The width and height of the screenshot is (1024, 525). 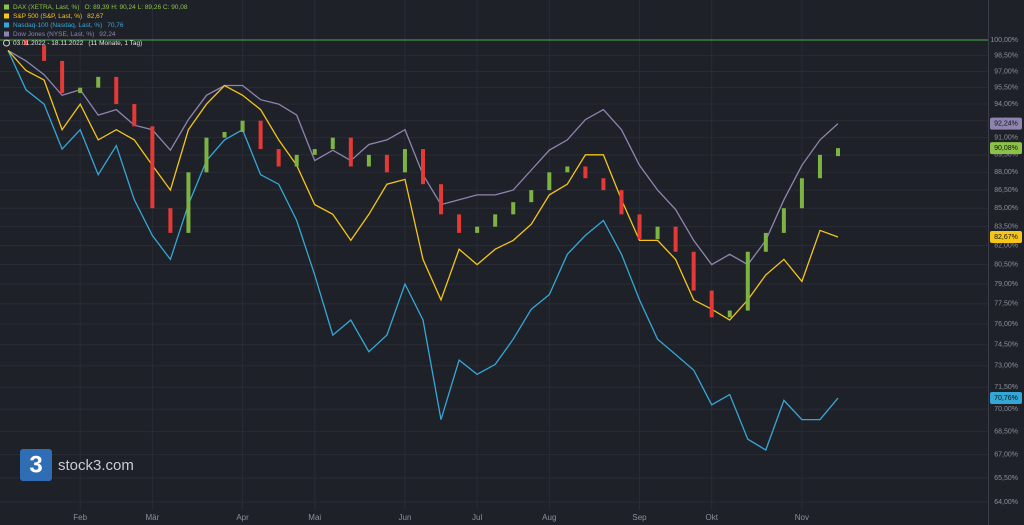 I want to click on period-icon, so click(x=6, y=43).